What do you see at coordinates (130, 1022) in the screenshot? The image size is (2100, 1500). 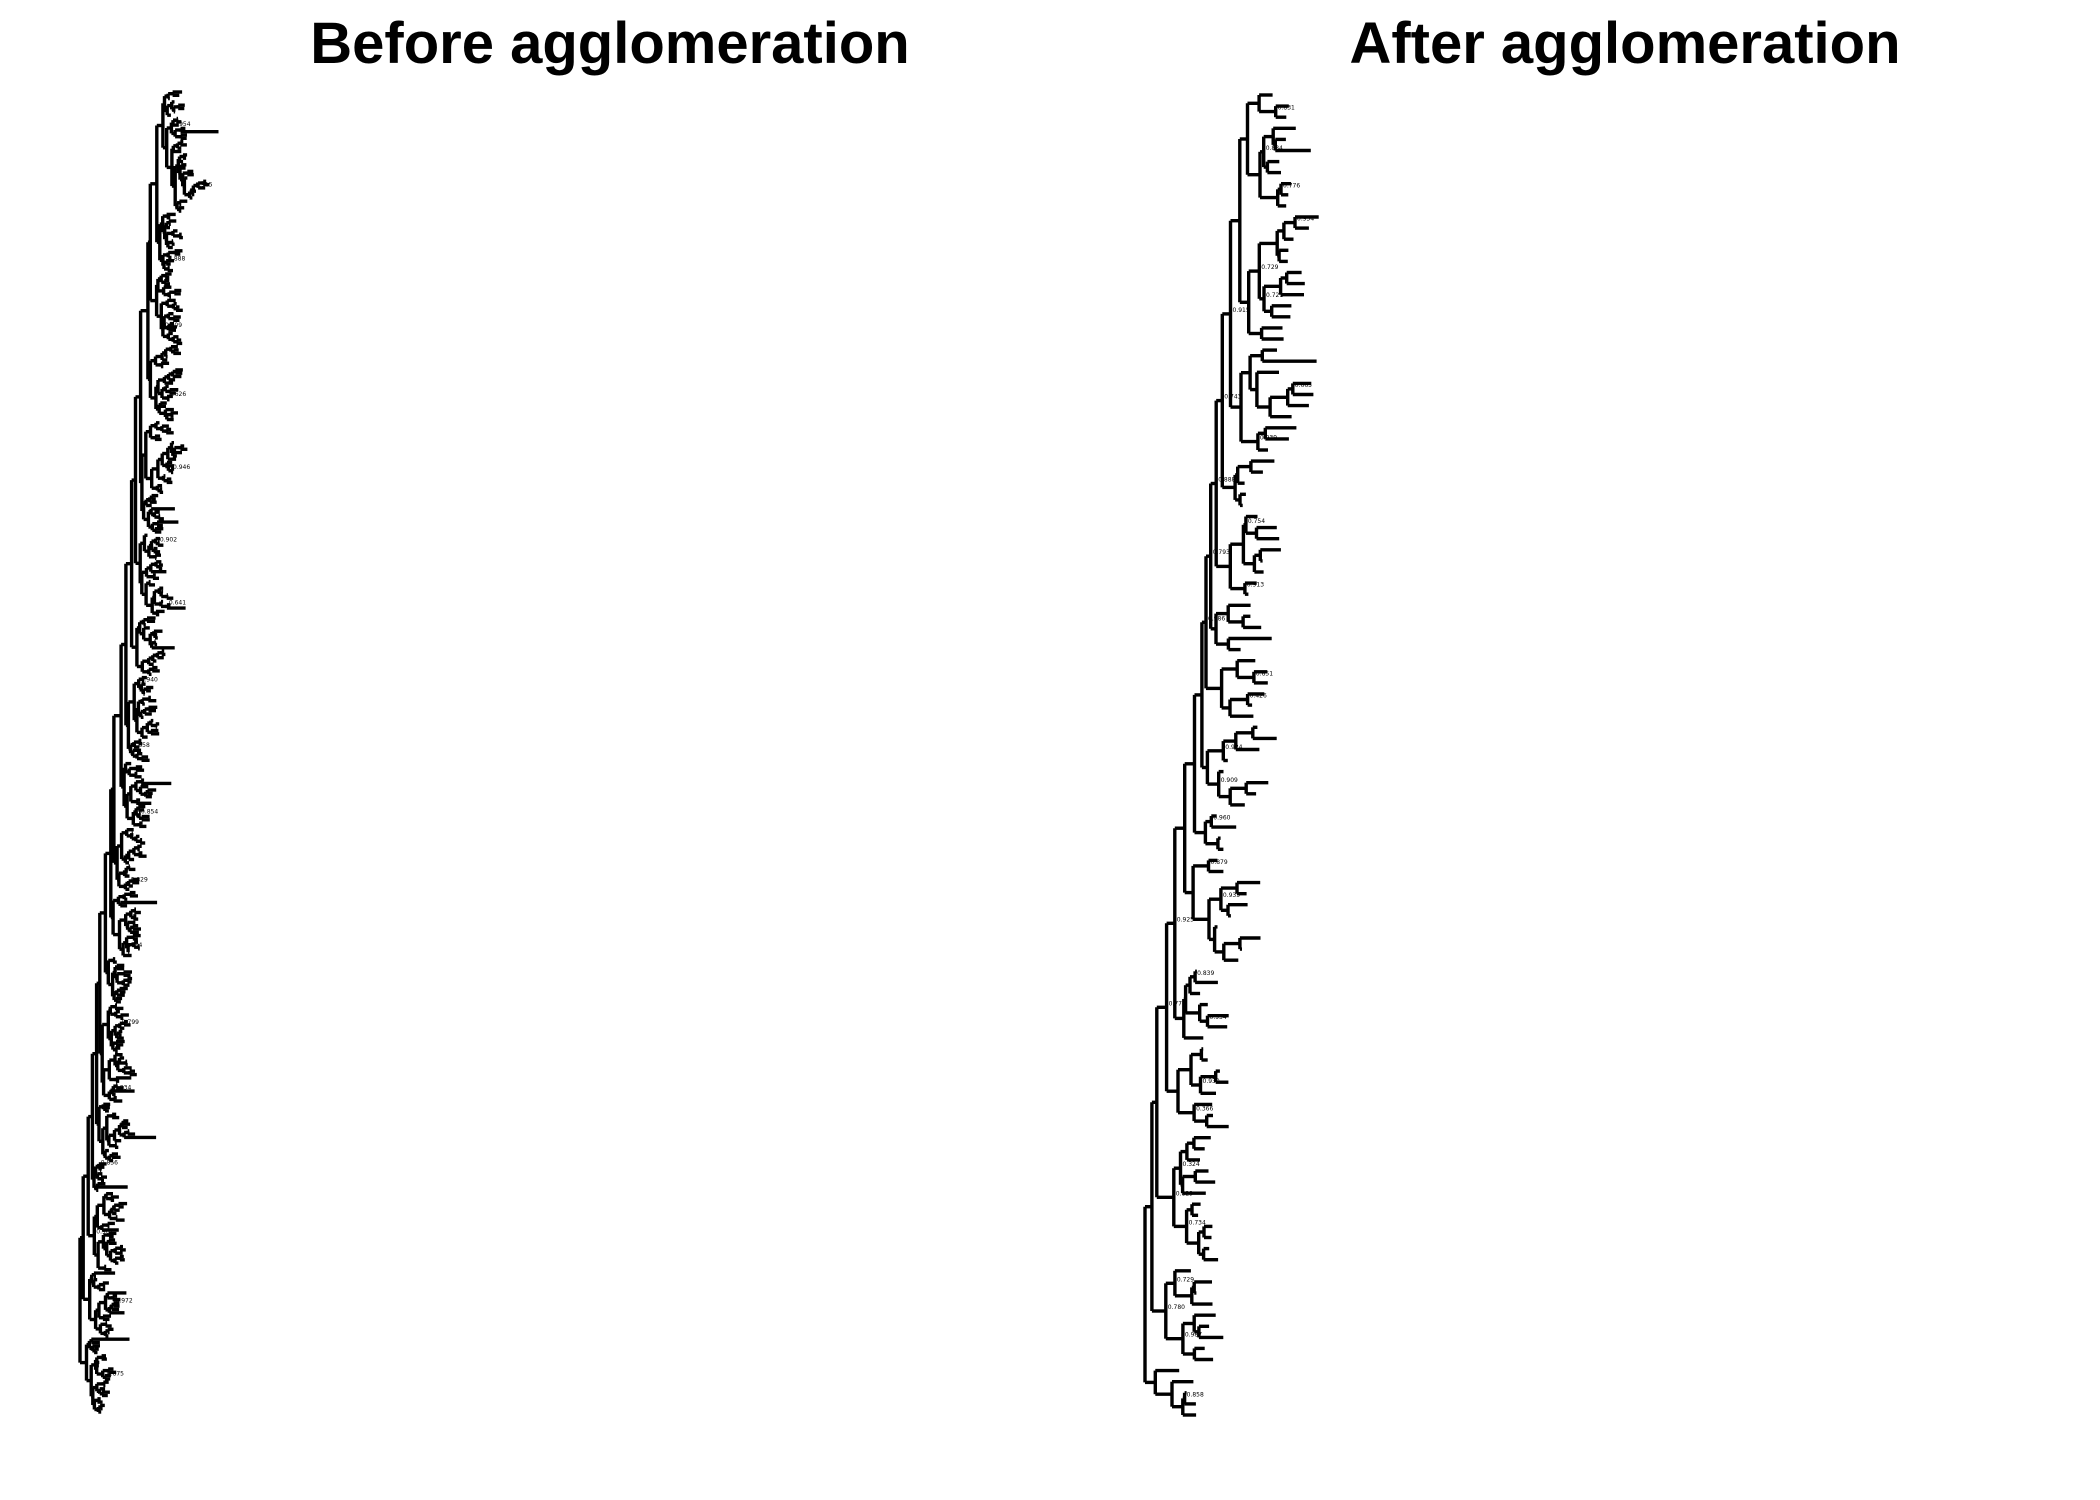 I see `node-support-label: 0.799` at bounding box center [130, 1022].